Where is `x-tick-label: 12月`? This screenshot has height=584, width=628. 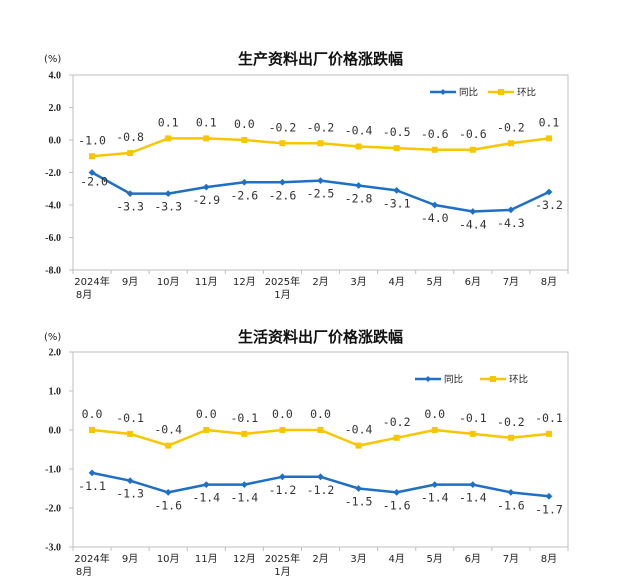
x-tick-label: 12月 is located at coordinates (244, 559).